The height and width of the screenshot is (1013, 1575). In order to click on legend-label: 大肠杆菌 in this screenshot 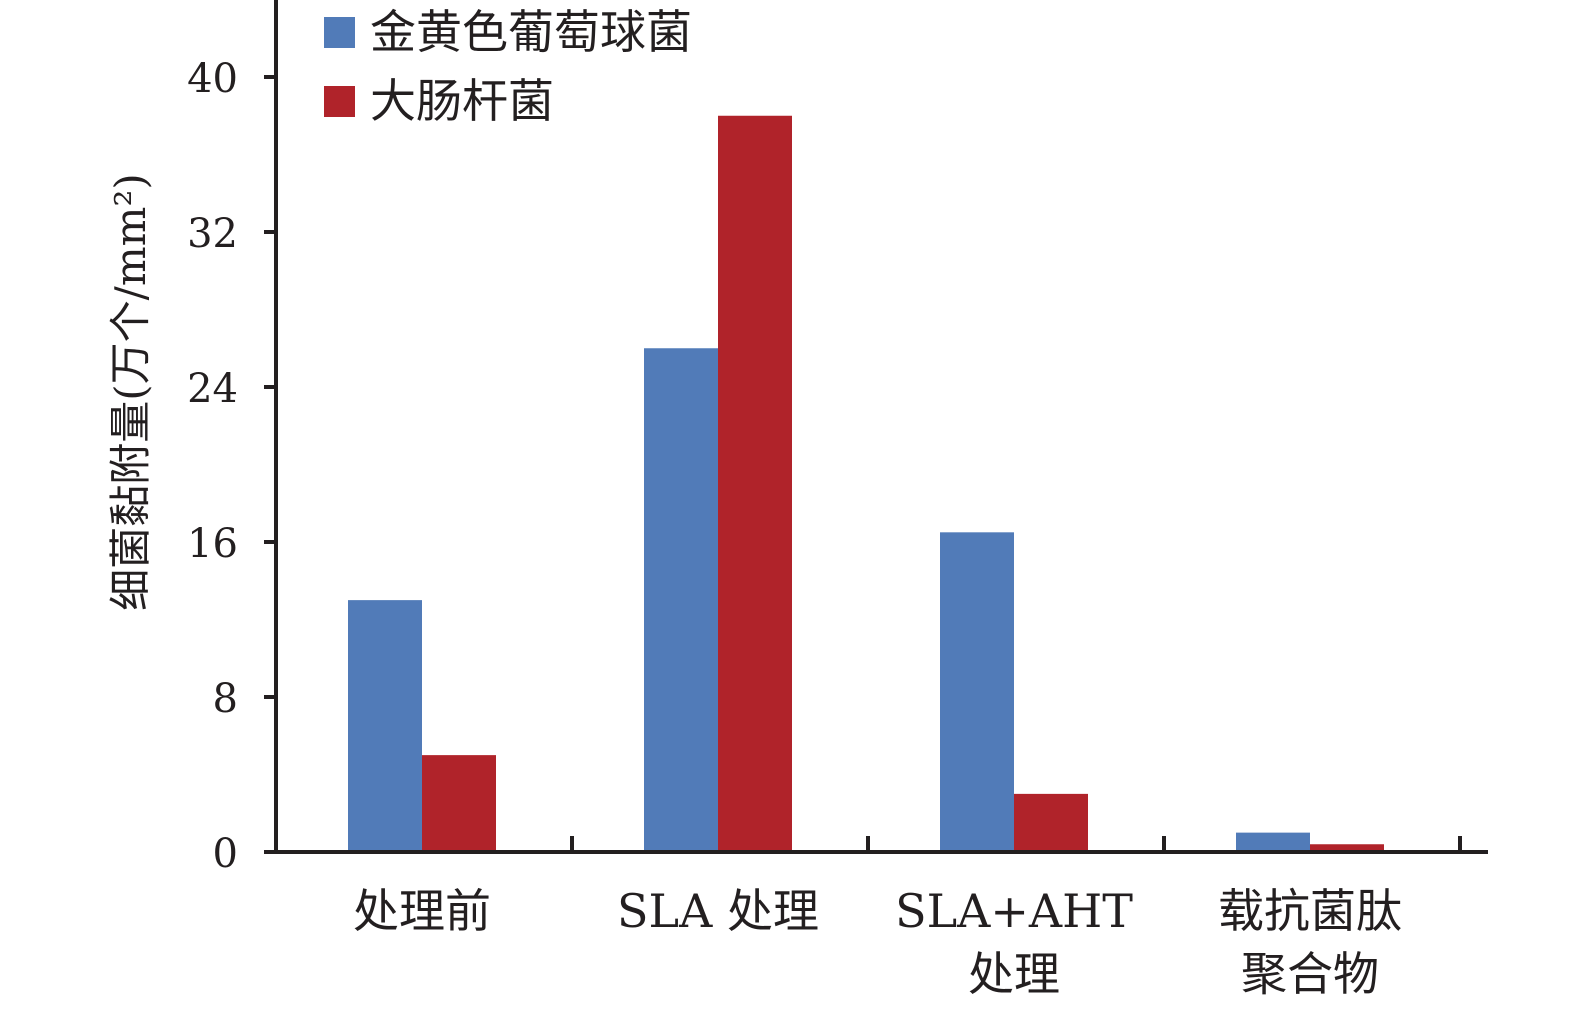, I will do `click(462, 101)`.